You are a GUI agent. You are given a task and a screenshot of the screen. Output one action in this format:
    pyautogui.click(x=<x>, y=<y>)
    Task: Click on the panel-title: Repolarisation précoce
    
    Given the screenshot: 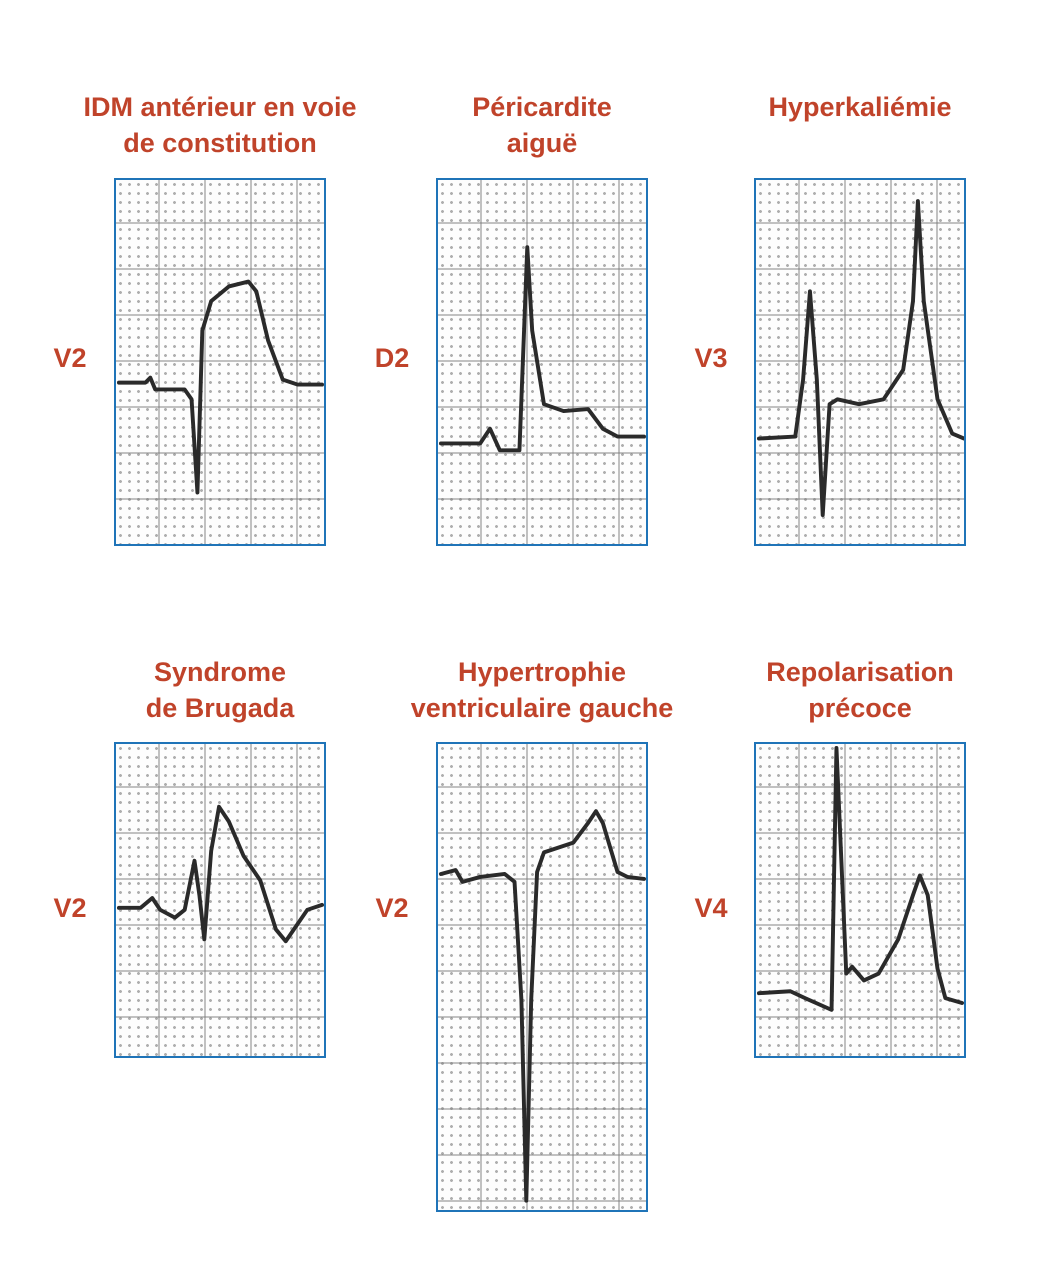 What is the action you would take?
    pyautogui.click(x=860, y=690)
    